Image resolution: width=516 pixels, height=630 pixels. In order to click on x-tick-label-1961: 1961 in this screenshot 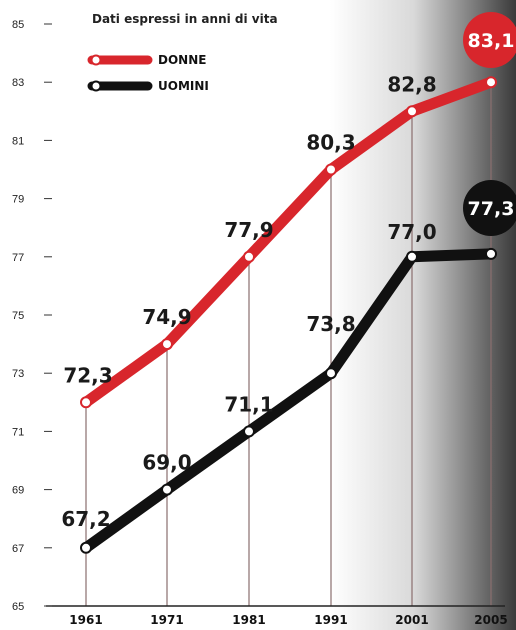, I will do `click(85, 620)`.